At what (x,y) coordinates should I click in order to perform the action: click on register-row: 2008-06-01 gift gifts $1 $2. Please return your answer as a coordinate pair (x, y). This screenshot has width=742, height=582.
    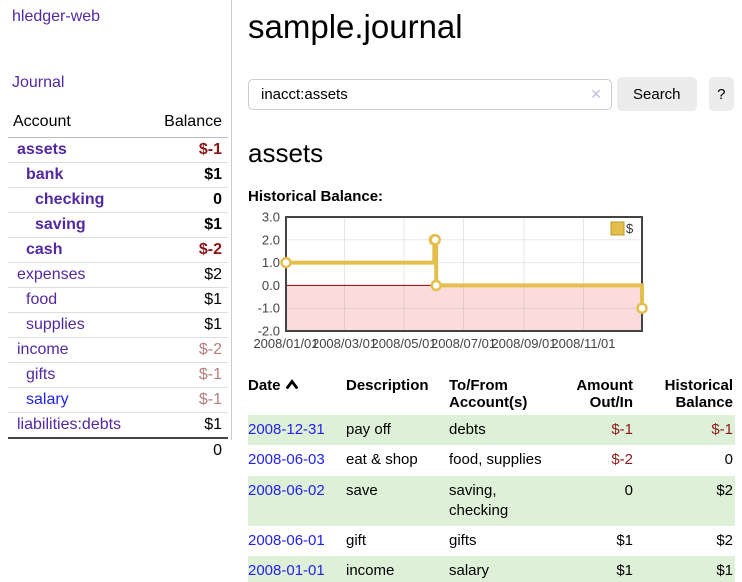
    Looking at the image, I should click on (491, 541).